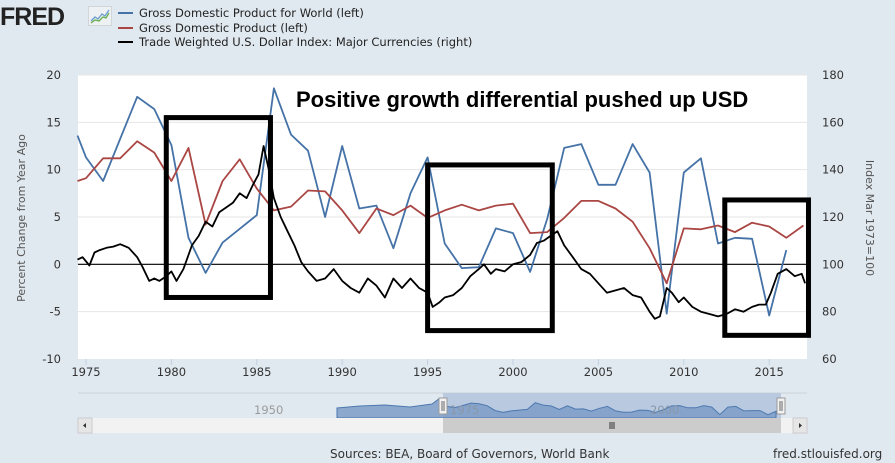  What do you see at coordinates (800, 425) in the screenshot?
I see `arrow-right-icon` at bounding box center [800, 425].